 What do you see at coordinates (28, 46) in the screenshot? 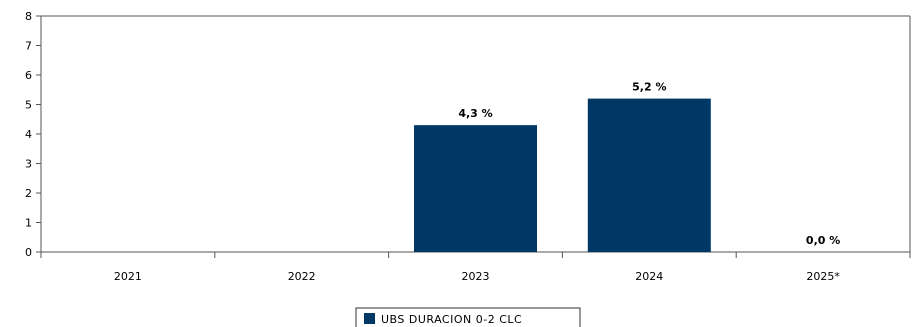
I see `y-tick-label: 7` at bounding box center [28, 46].